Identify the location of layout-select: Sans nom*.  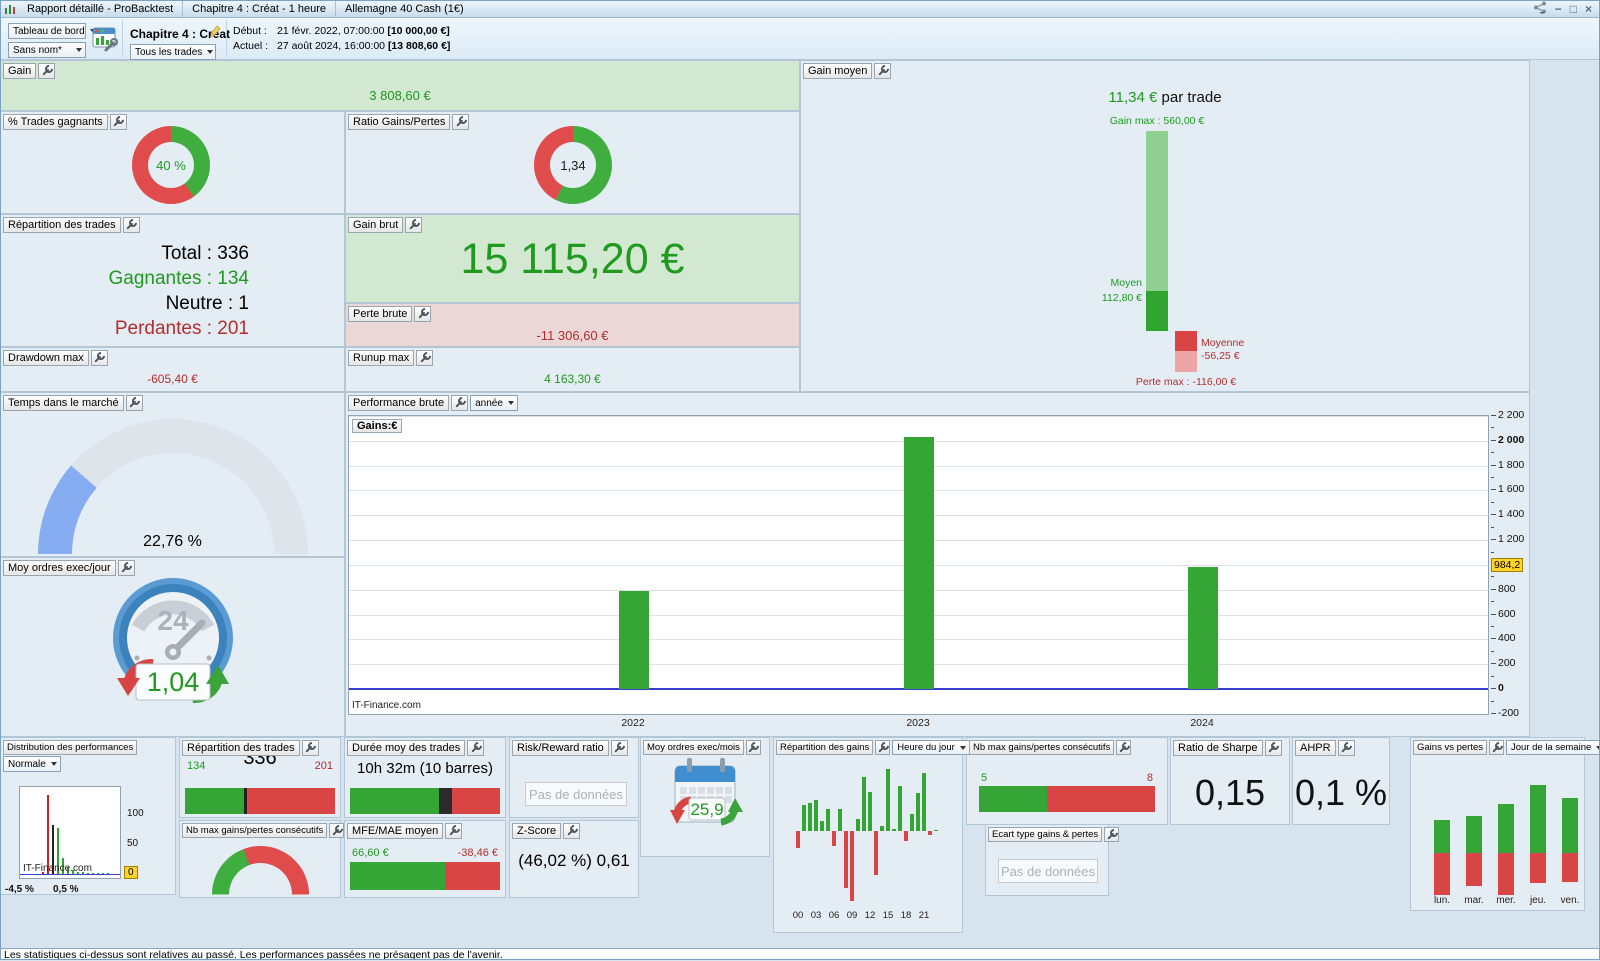
(47, 50).